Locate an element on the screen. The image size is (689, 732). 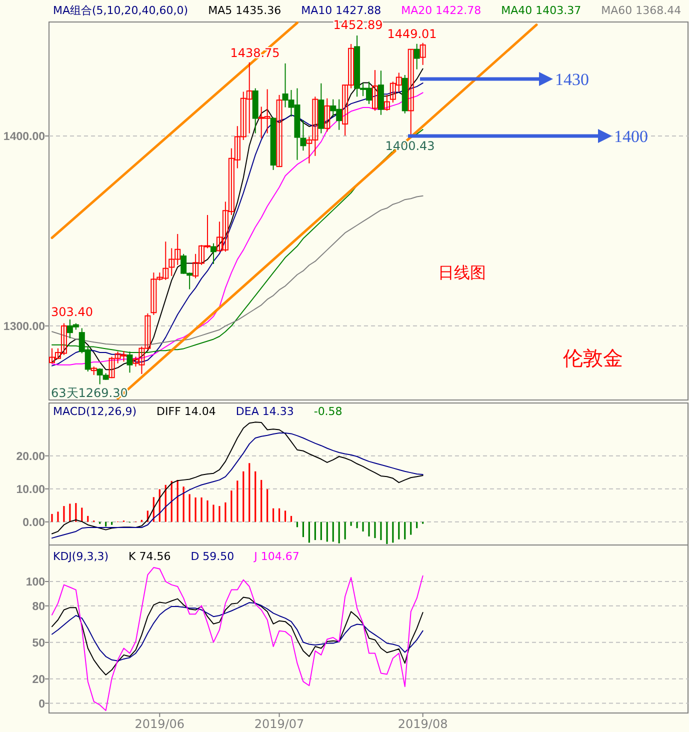
annotation: 1452.89 is located at coordinates (358, 25).